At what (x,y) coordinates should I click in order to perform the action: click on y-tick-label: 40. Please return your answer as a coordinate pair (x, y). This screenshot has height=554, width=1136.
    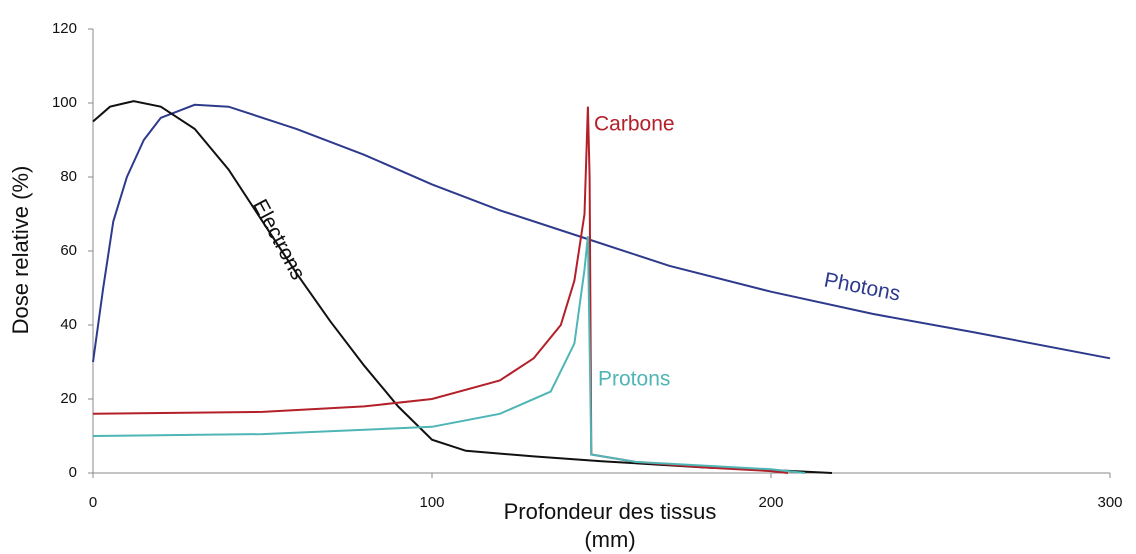
    Looking at the image, I should click on (68, 324).